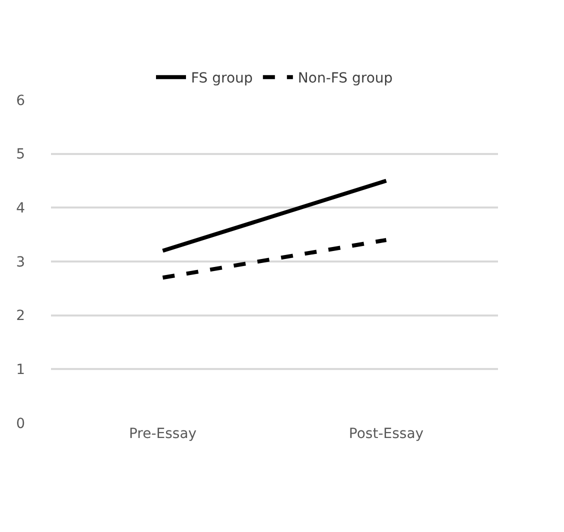 This screenshot has height=532, width=564. Describe the element at coordinates (20, 316) in the screenshot. I see `y-tick-label: 2` at that location.